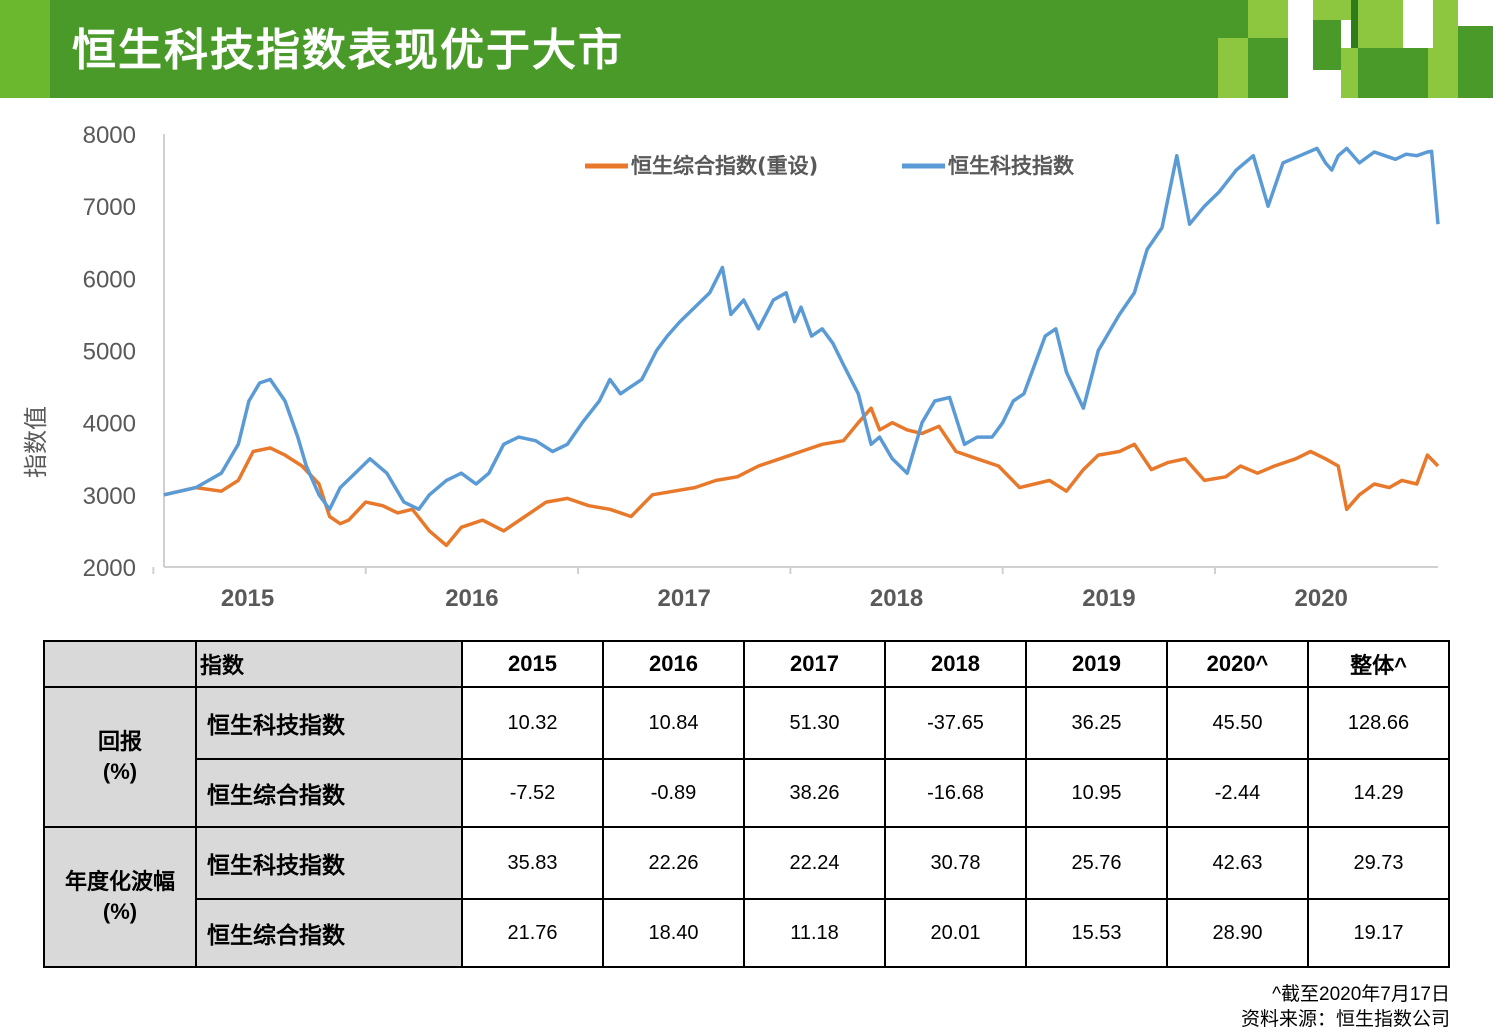  Describe the element at coordinates (1378, 933) in the screenshot. I see `table-cell: 19.17` at that location.